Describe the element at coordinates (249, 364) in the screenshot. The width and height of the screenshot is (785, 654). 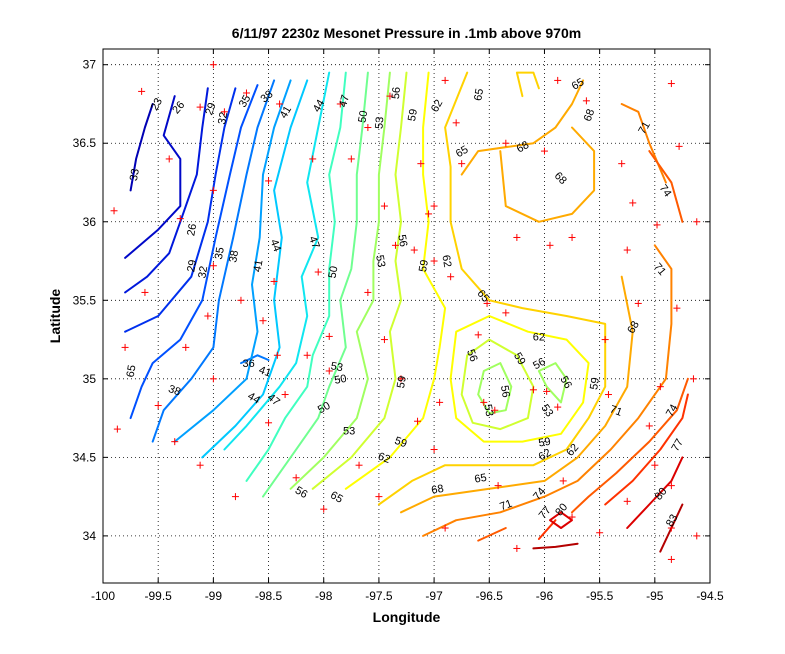
I see `contour-label: 36` at that location.